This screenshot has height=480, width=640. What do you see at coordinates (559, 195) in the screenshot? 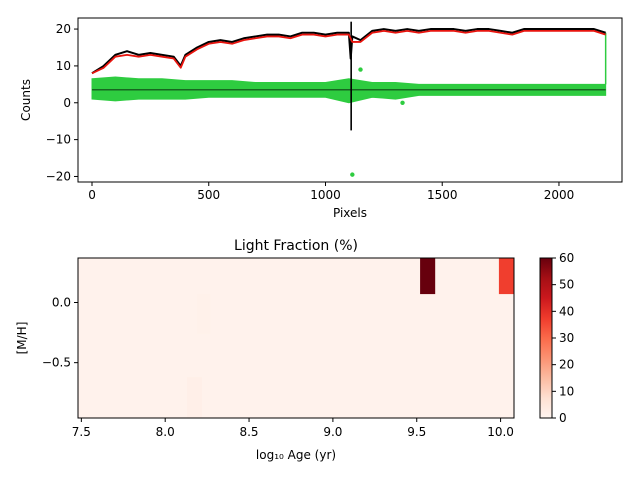
I see `x-tick-label: 2000` at bounding box center [559, 195].